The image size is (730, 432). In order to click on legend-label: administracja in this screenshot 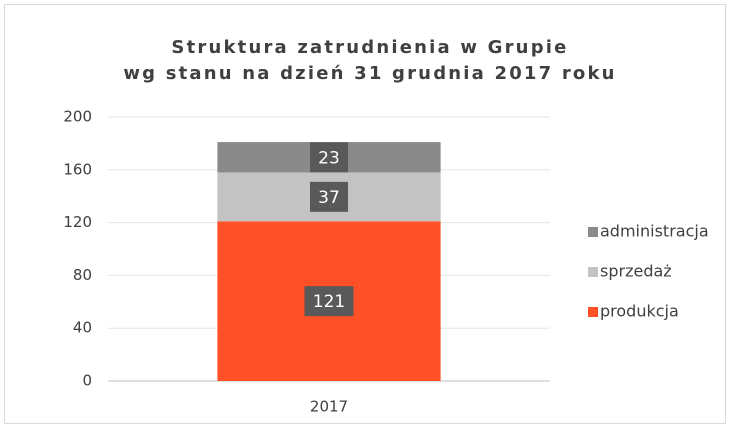, I will do `click(654, 231)`.